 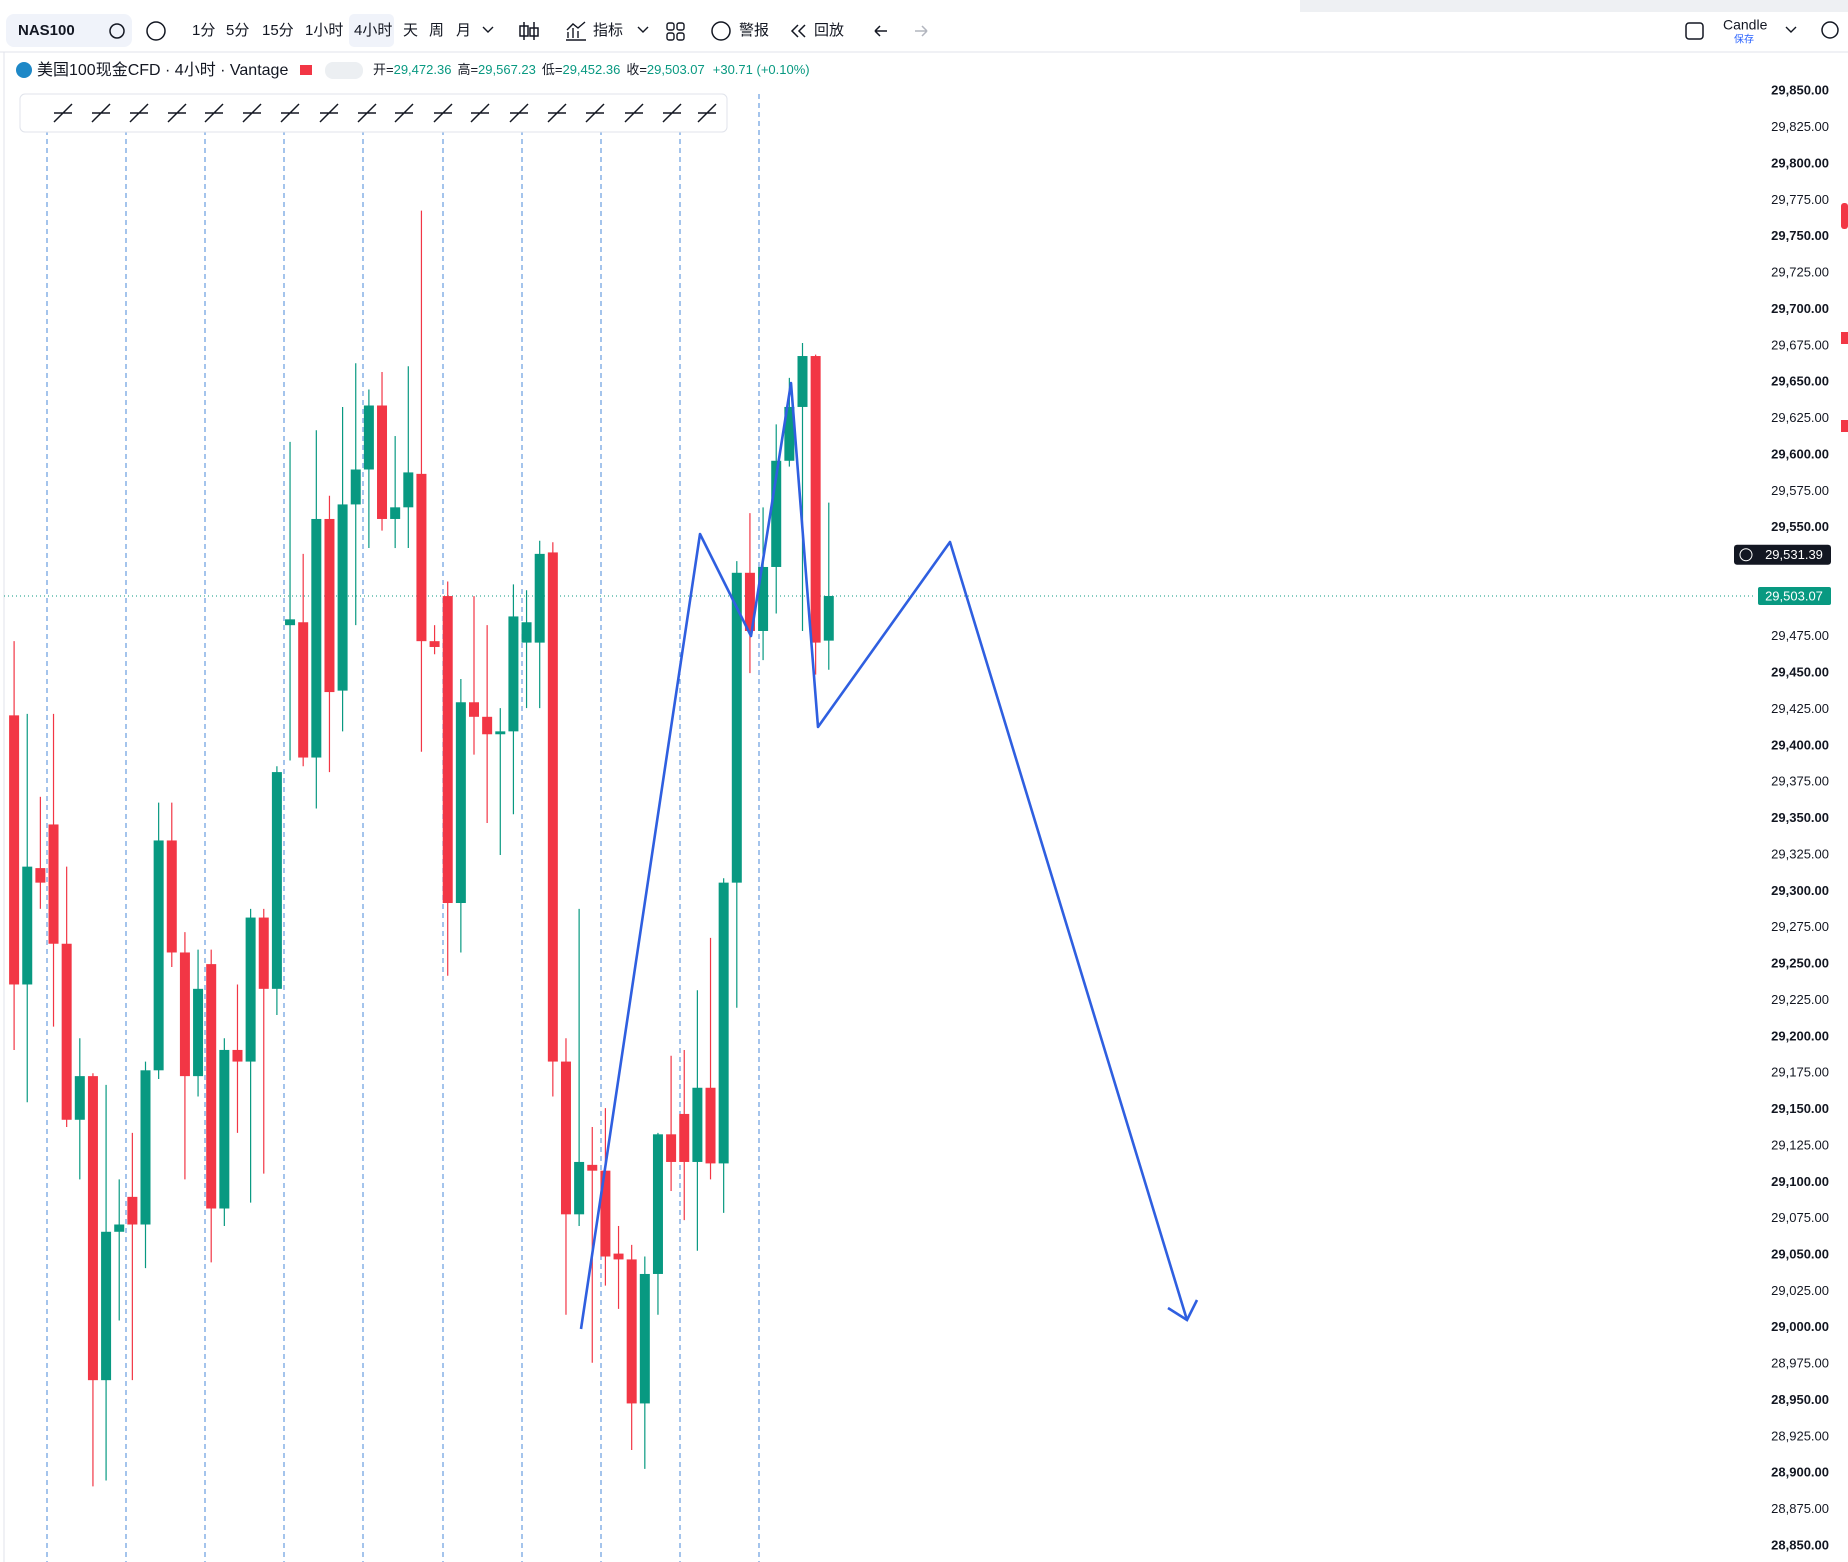 What do you see at coordinates (117, 31) in the screenshot?
I see `symbol-icon` at bounding box center [117, 31].